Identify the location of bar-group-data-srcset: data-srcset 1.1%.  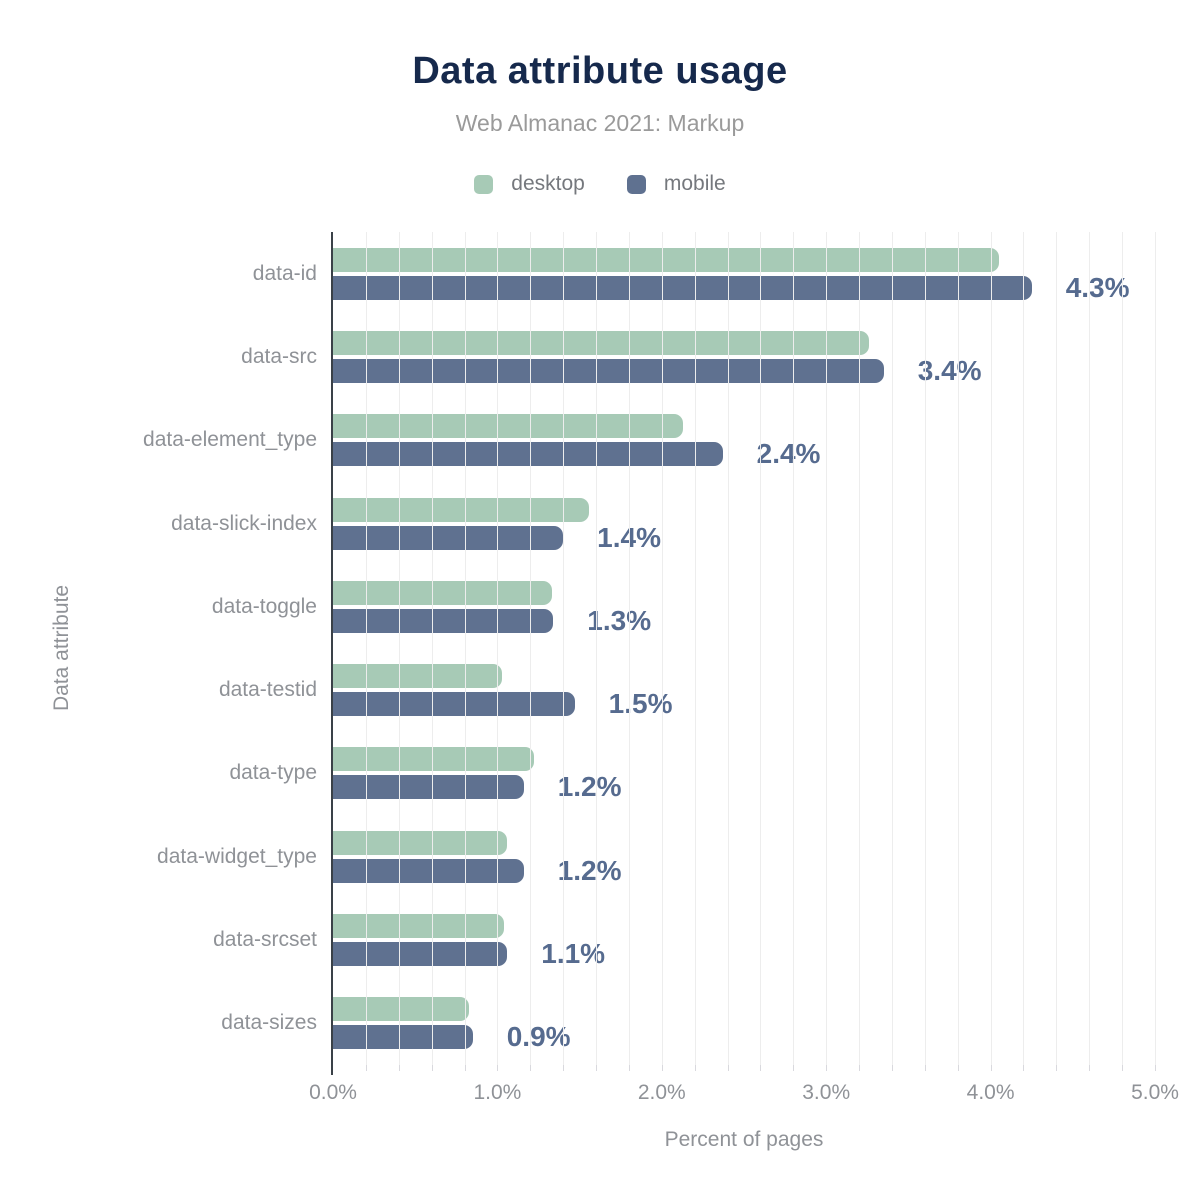
(684, 939).